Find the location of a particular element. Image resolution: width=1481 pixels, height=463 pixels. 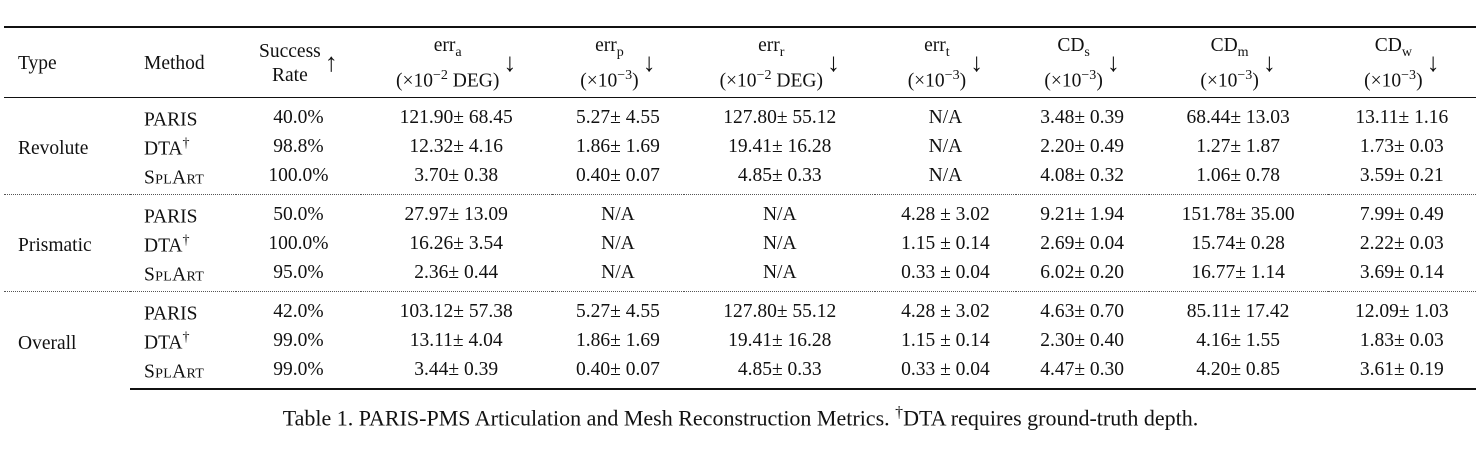

cd-m-cell: 68.44± 13.03 is located at coordinates (1238, 118).